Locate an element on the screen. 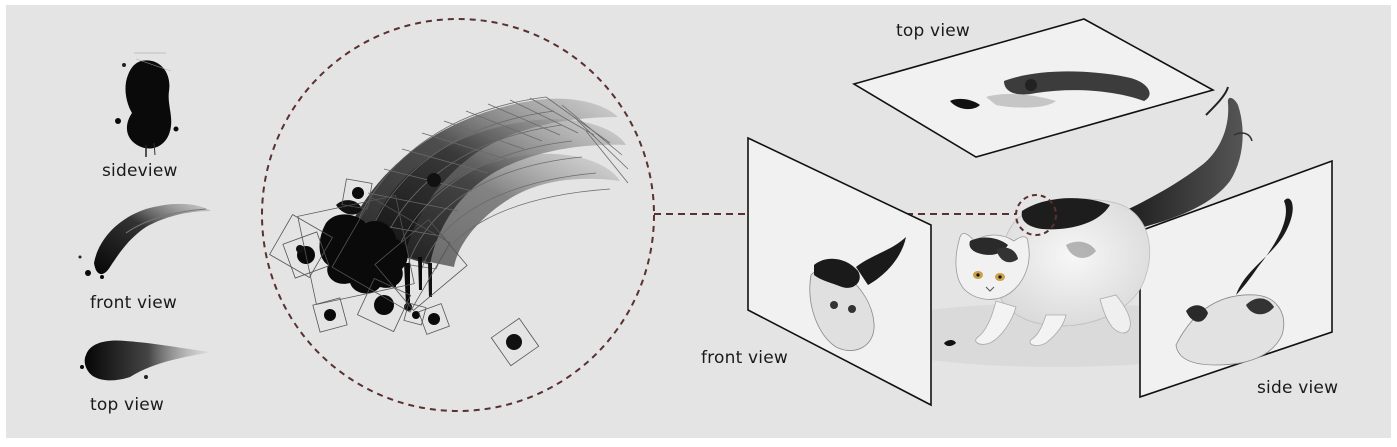 Image resolution: width=1397 pixels, height=447 pixels. label-cat-side-view: side view is located at coordinates (1298, 388).